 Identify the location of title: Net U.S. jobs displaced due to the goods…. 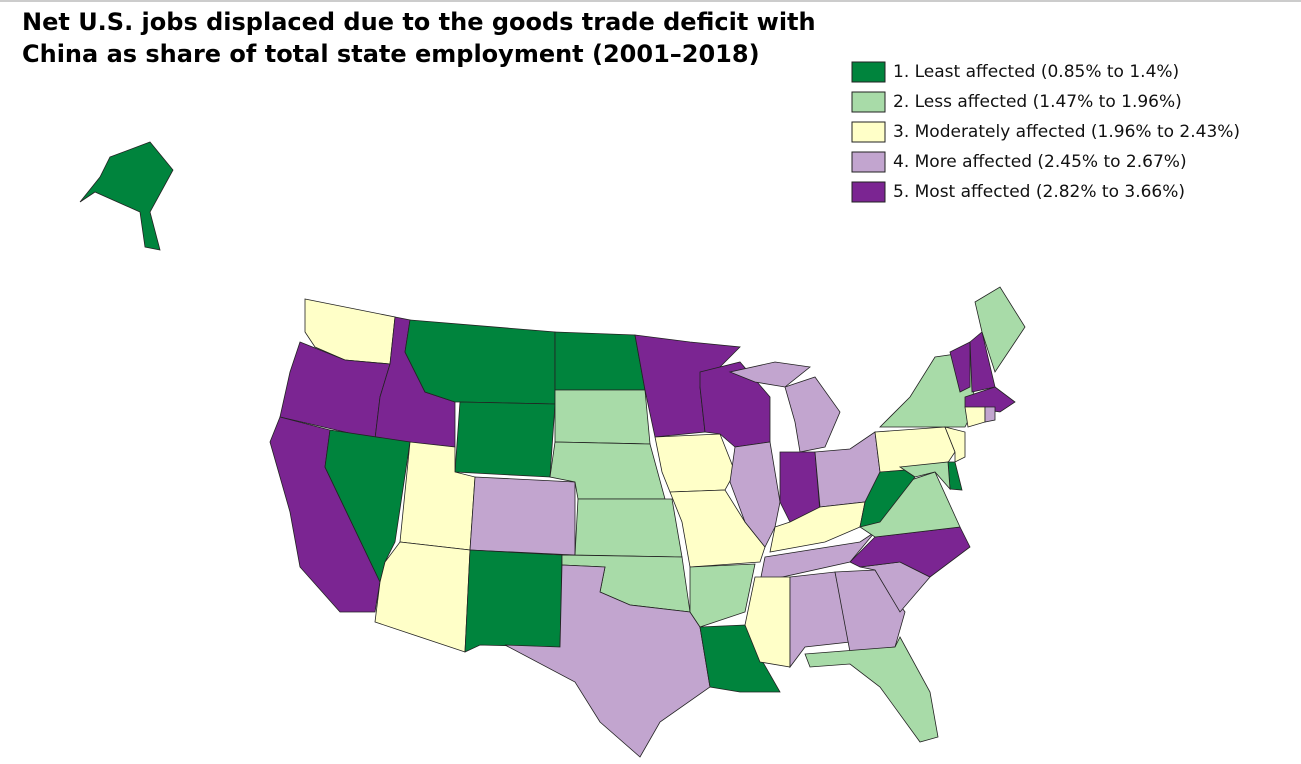
(419, 38).